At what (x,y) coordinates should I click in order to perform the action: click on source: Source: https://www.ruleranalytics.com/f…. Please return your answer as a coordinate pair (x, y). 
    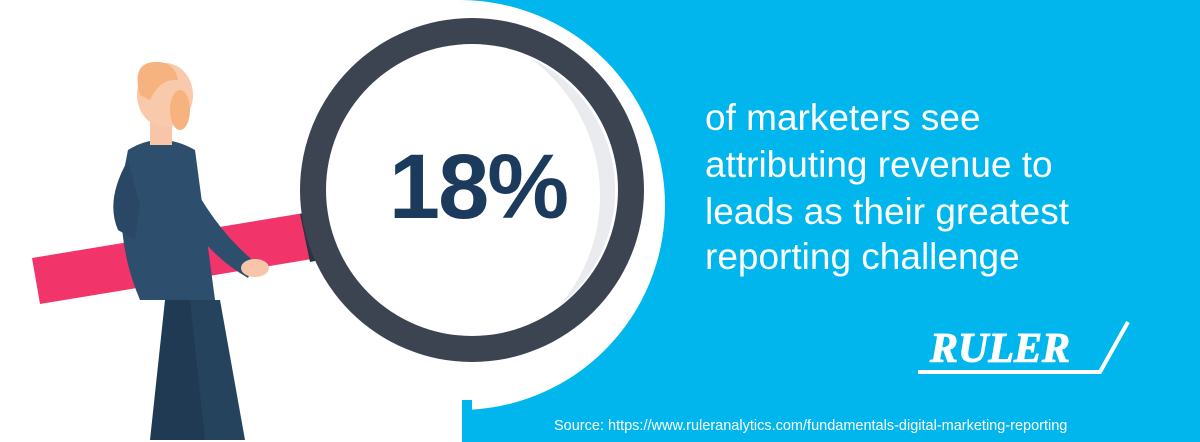
    Looking at the image, I should click on (810, 426).